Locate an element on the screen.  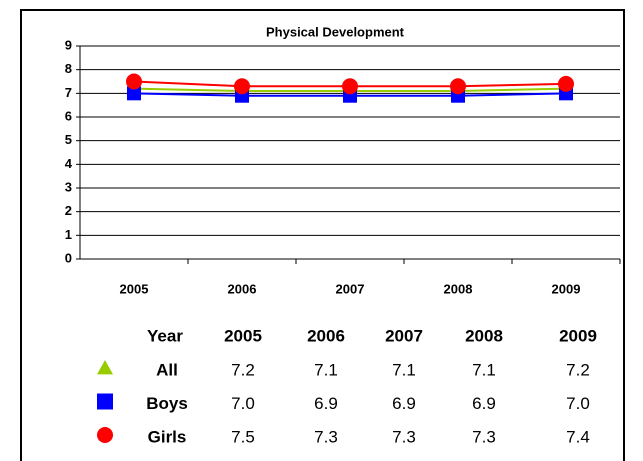
y-tick-label: 0 is located at coordinates (68, 257).